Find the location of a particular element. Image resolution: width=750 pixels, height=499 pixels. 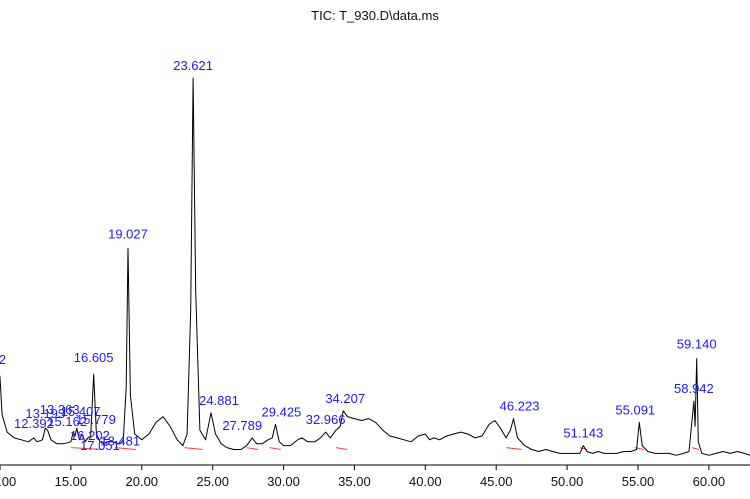

x-tick-label: 35.00 is located at coordinates (354, 481).